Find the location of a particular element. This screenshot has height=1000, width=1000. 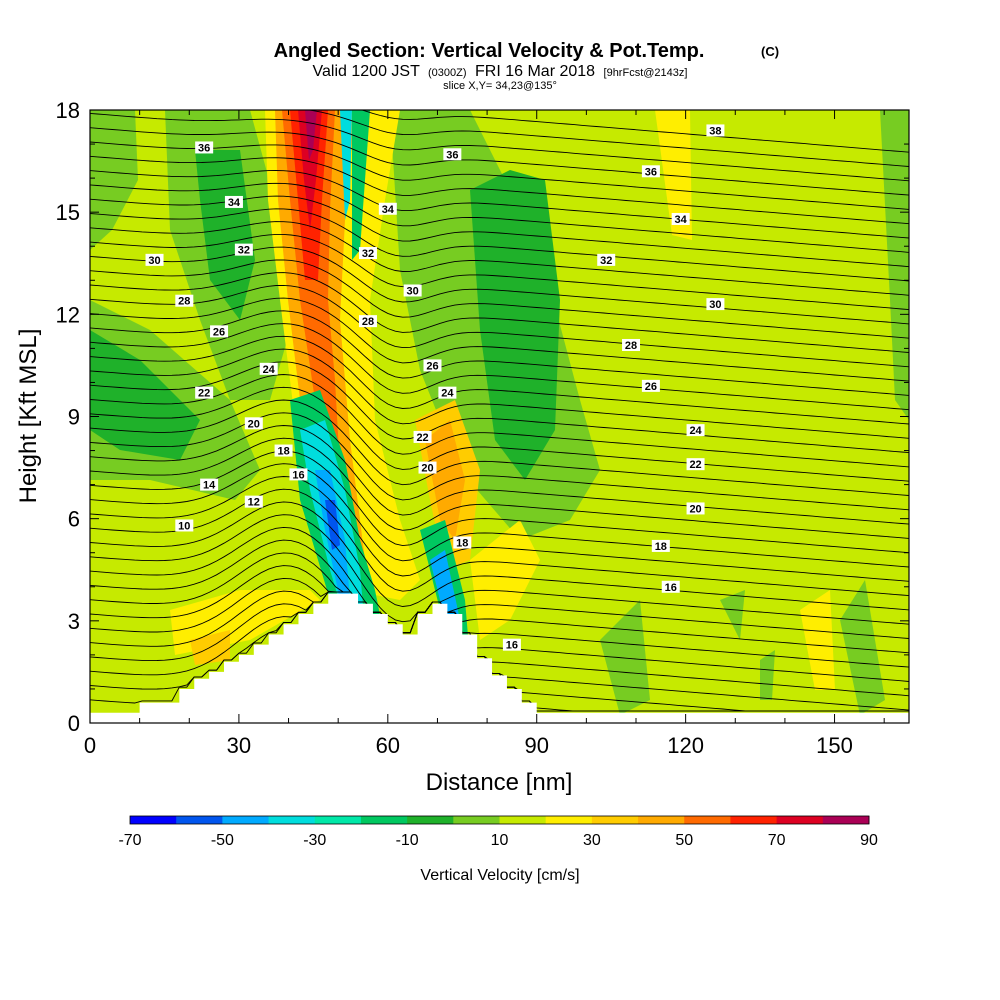

contour-label-text: 28 is located at coordinates (631, 346).